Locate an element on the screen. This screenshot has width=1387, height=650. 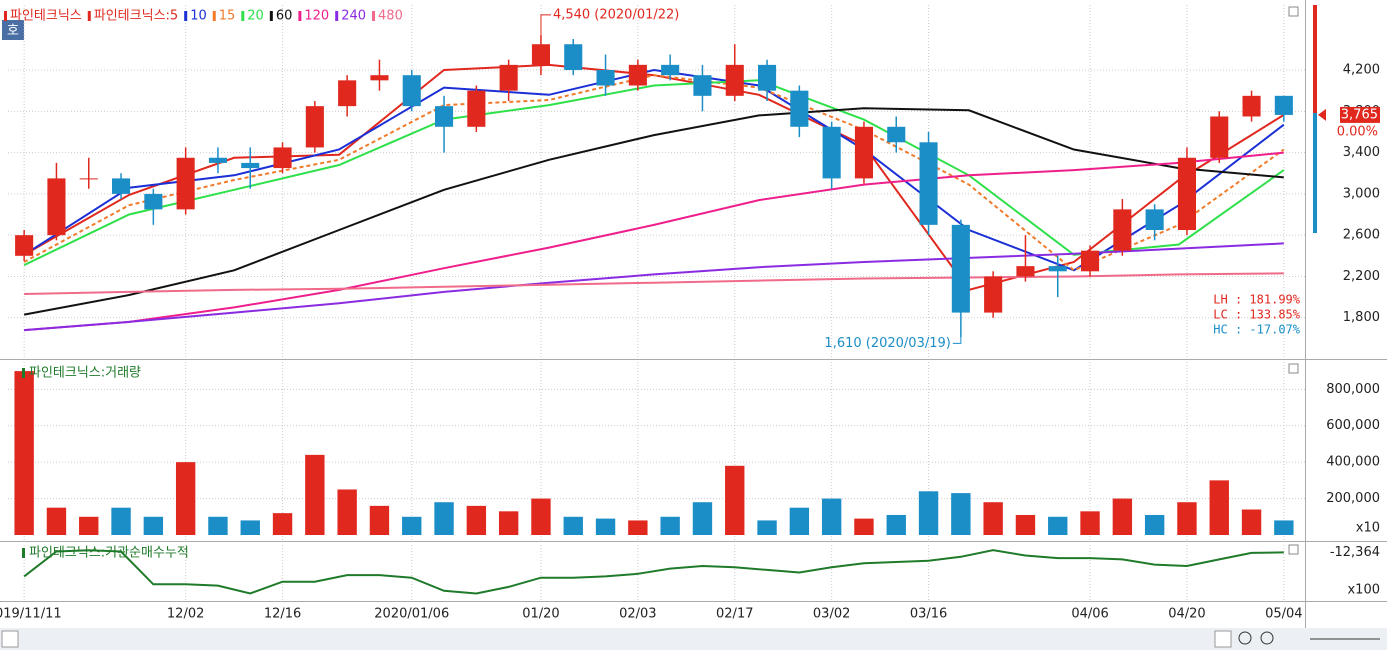
x-tick-label: 02/03 is located at coordinates (637, 614).